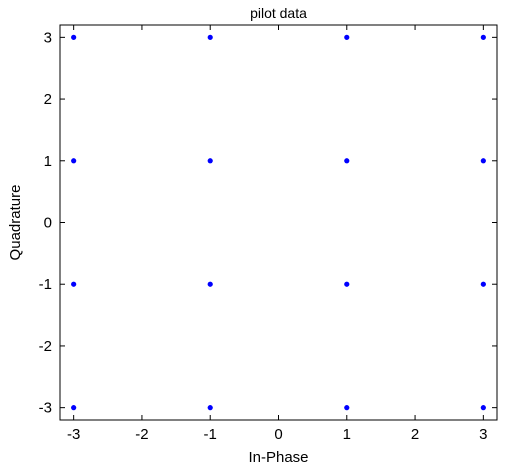 This screenshot has width=505, height=468. Describe the element at coordinates (73, 434) in the screenshot. I see `x-tick-label: -3` at that location.